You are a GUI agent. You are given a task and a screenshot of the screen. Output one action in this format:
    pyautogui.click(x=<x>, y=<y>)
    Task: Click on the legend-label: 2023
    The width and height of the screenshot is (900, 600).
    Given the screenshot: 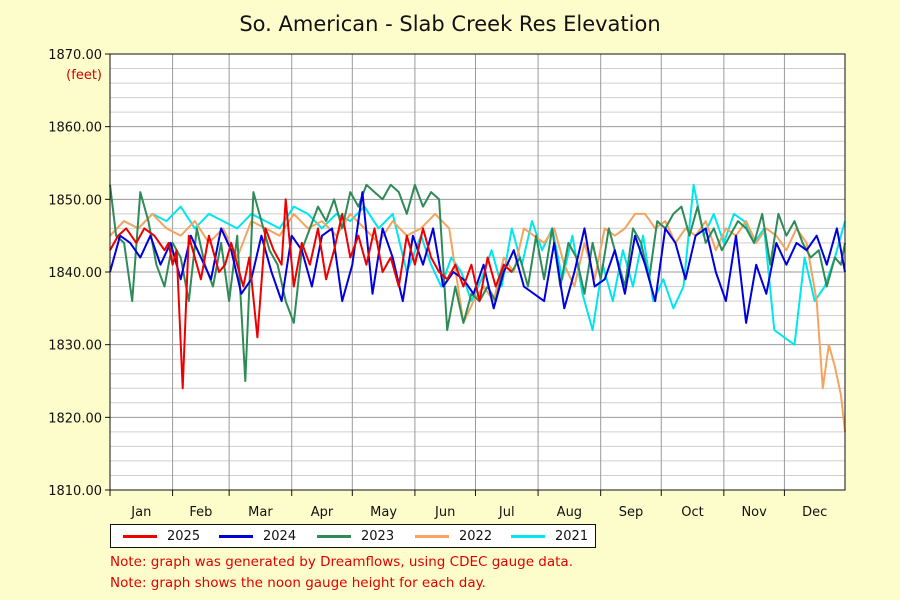 What is the action you would take?
    pyautogui.click(x=378, y=536)
    